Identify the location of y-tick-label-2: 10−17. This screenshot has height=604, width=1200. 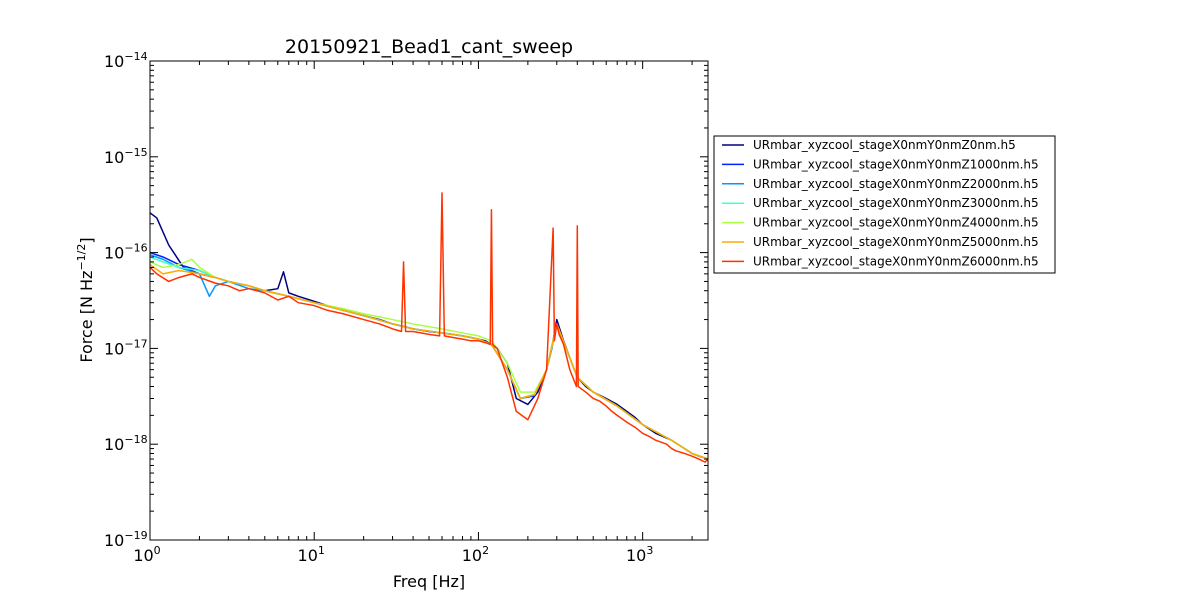
(126, 347).